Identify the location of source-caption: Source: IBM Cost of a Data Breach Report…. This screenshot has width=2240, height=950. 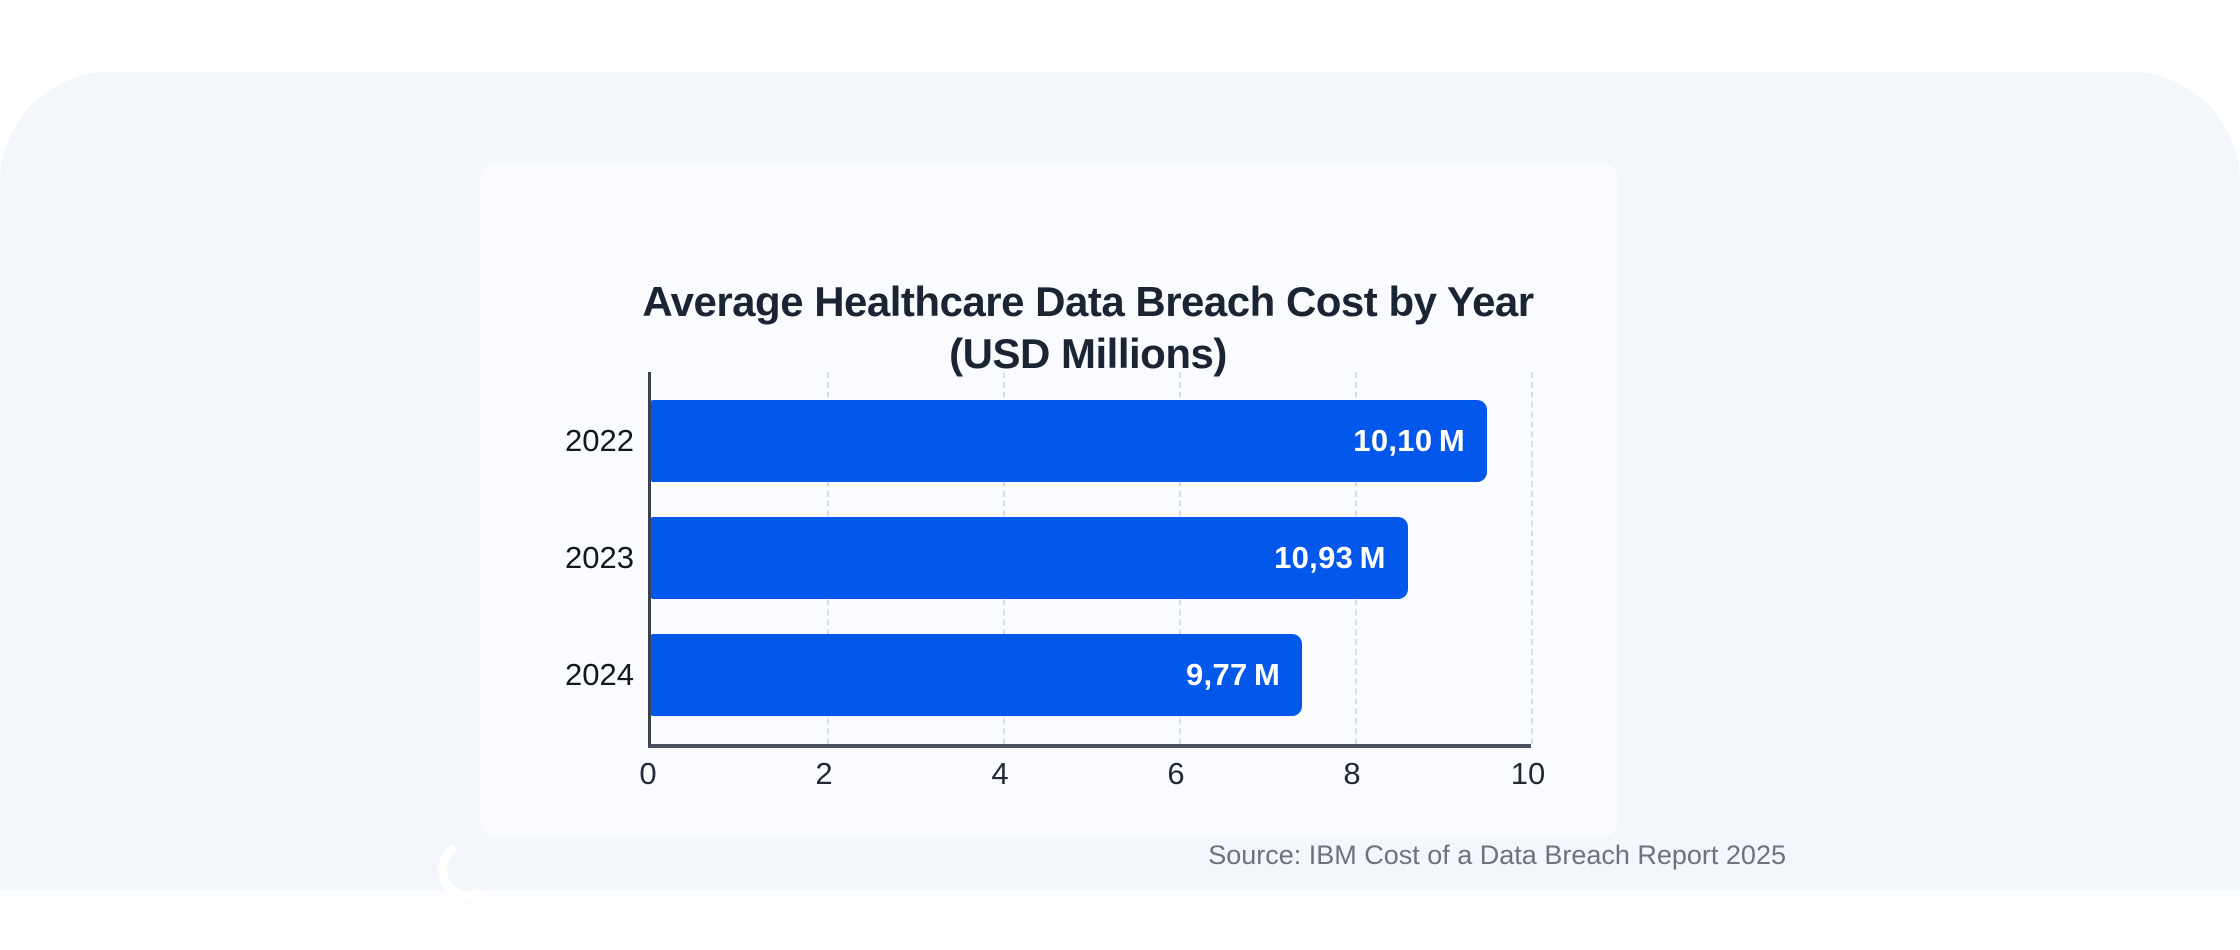
(1497, 855).